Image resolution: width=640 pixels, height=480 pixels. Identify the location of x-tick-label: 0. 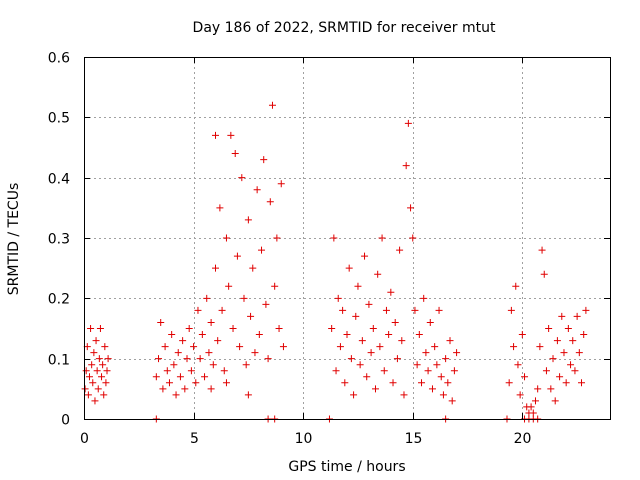
(84, 439).